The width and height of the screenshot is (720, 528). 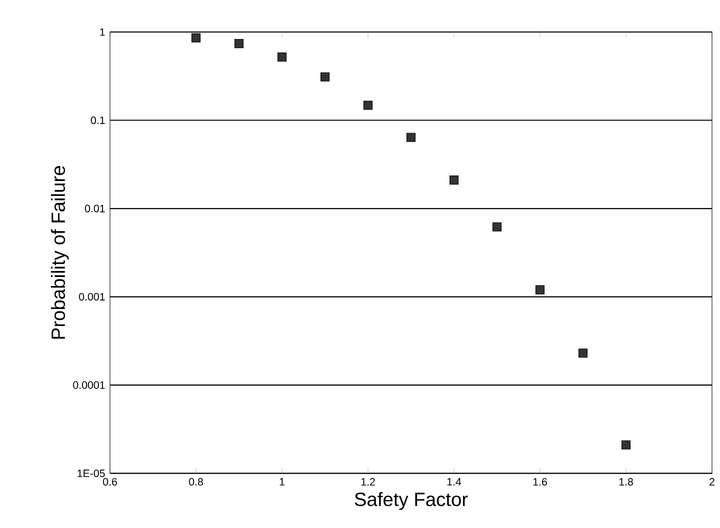 What do you see at coordinates (712, 482) in the screenshot?
I see `x-tick-label: 2` at bounding box center [712, 482].